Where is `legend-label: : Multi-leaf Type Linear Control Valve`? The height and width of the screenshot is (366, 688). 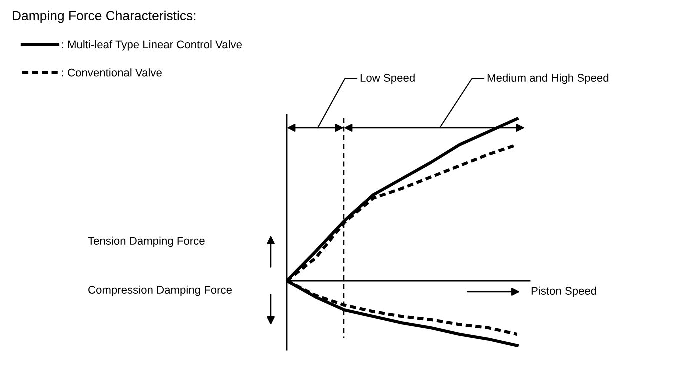
legend-label: : Multi-leaf Type Linear Control Valve is located at coordinates (152, 45).